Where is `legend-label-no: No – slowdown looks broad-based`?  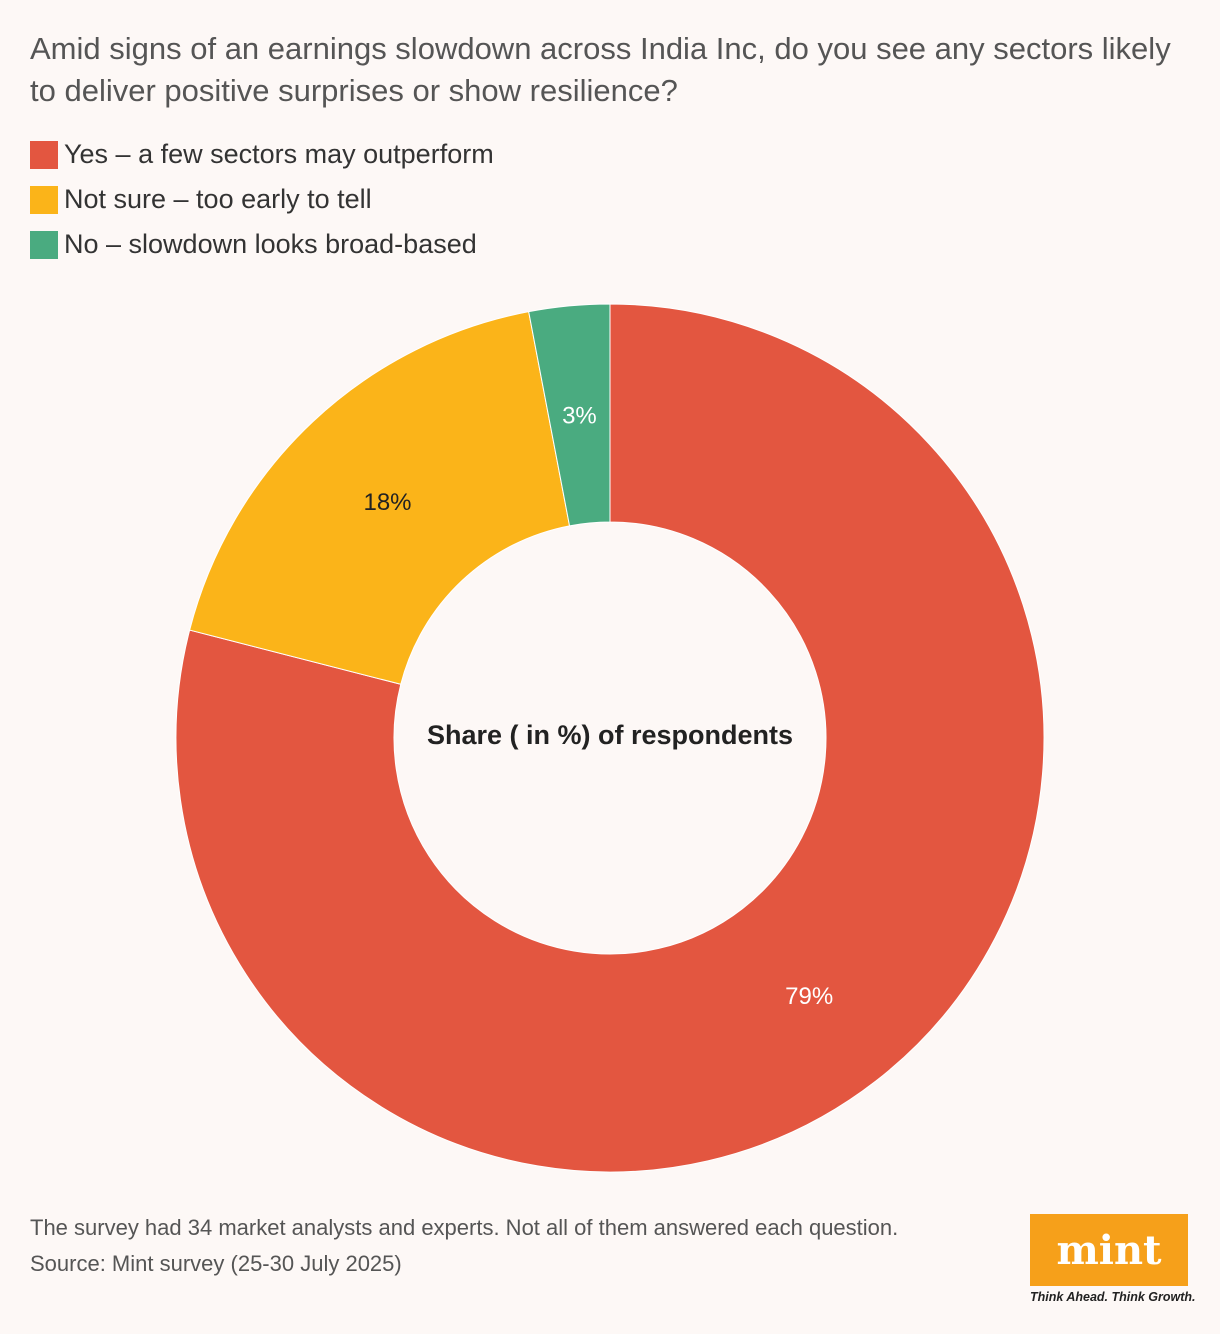
legend-label-no: No – slowdown looks broad-based is located at coordinates (270, 244).